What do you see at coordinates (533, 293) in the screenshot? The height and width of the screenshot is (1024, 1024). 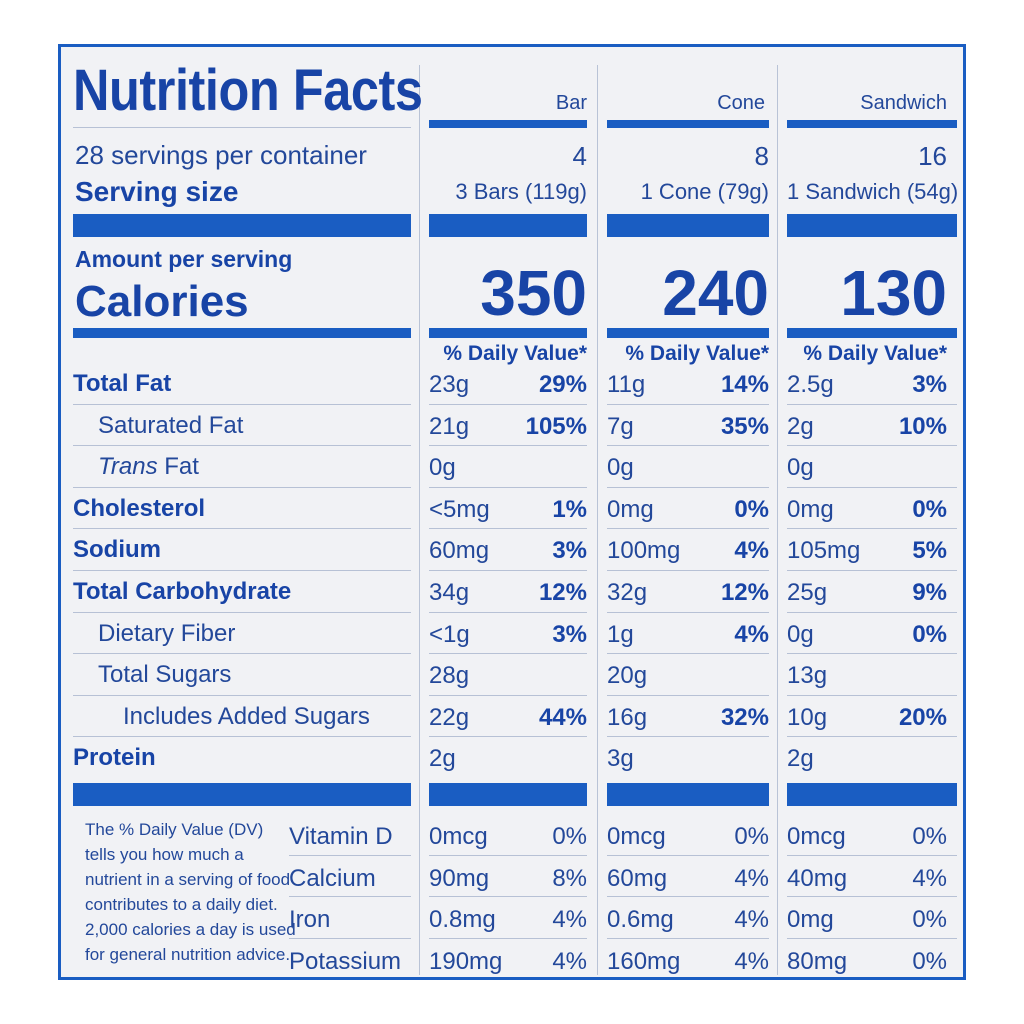 I see `calories-bar: 350` at bounding box center [533, 293].